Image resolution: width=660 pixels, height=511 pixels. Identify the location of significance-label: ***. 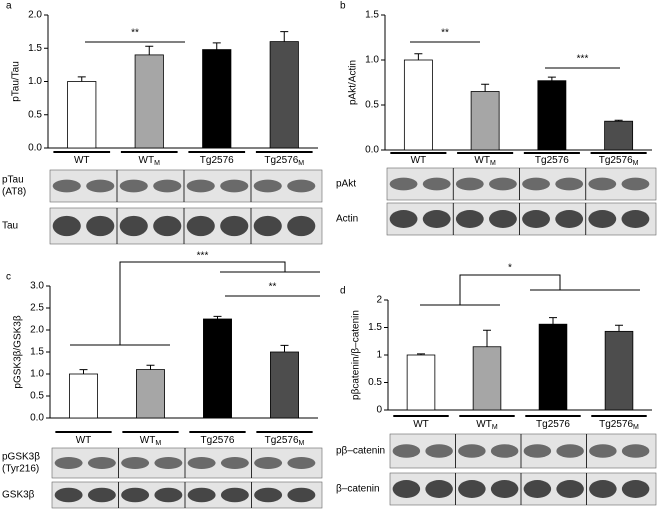
(583, 59).